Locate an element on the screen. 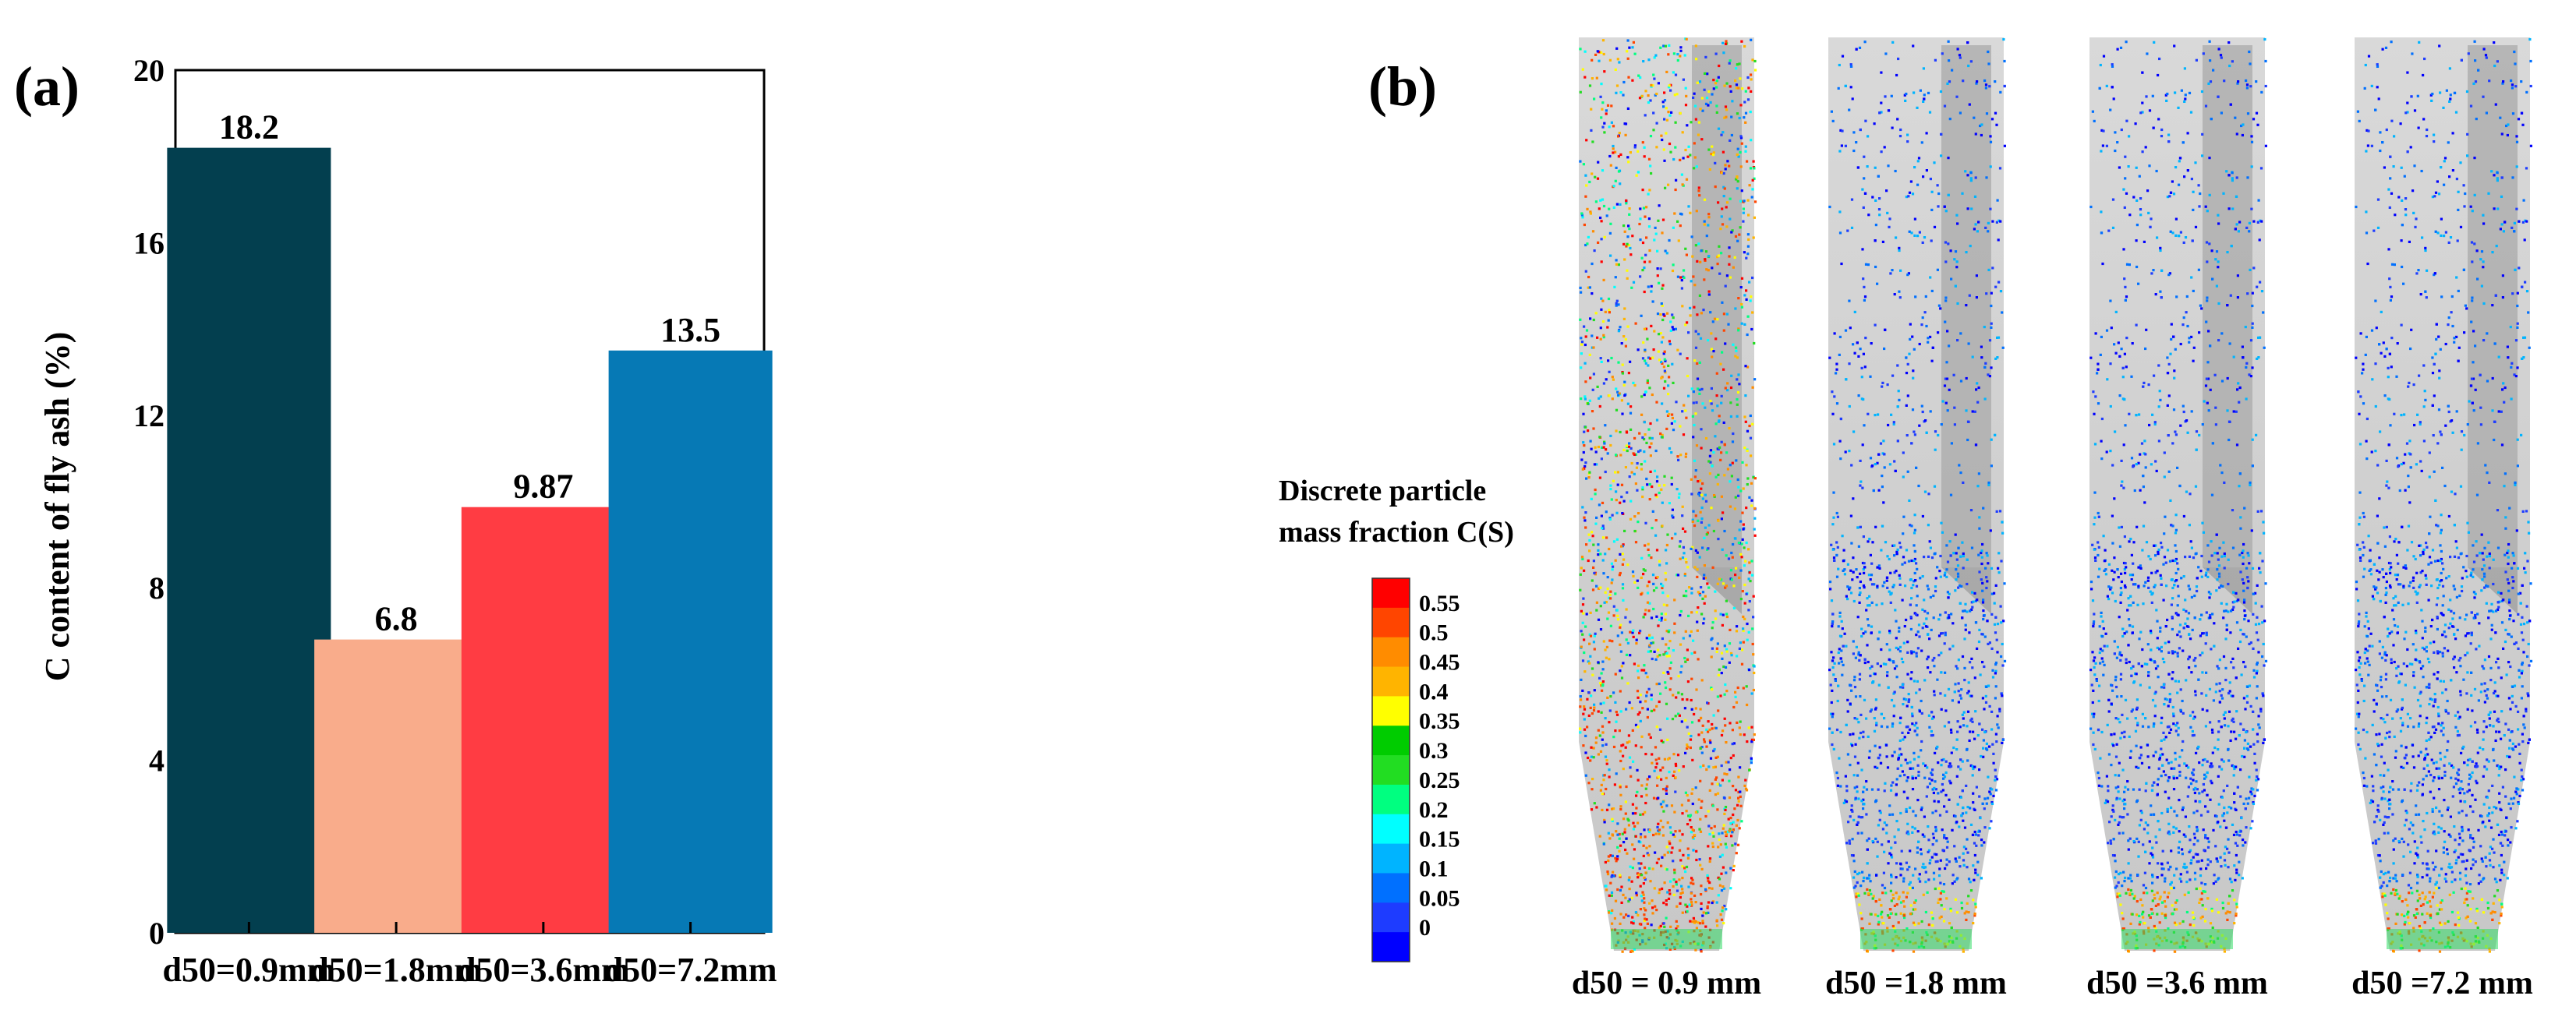 This screenshot has width=2576, height=1024. colorbar-tick-label: 0.05 is located at coordinates (1439, 898).